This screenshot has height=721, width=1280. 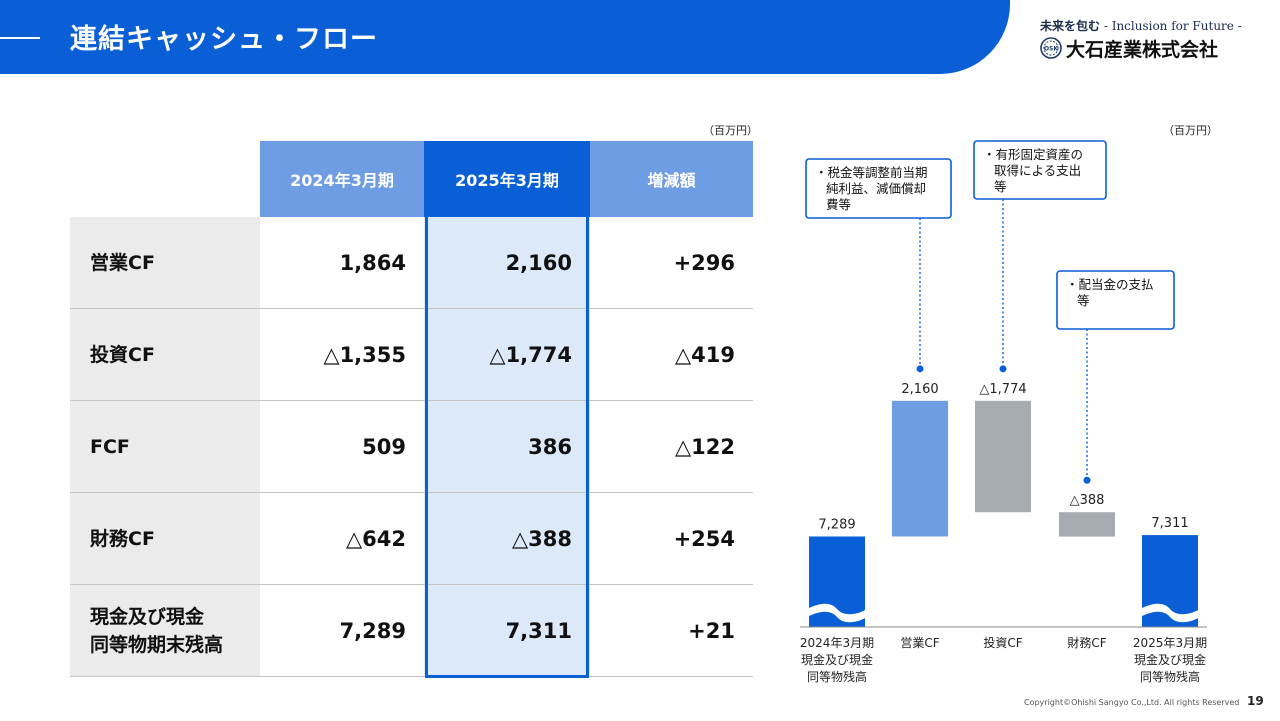 What do you see at coordinates (1142, 49) in the screenshot?
I see `company-name: 大石産業株式会社` at bounding box center [1142, 49].